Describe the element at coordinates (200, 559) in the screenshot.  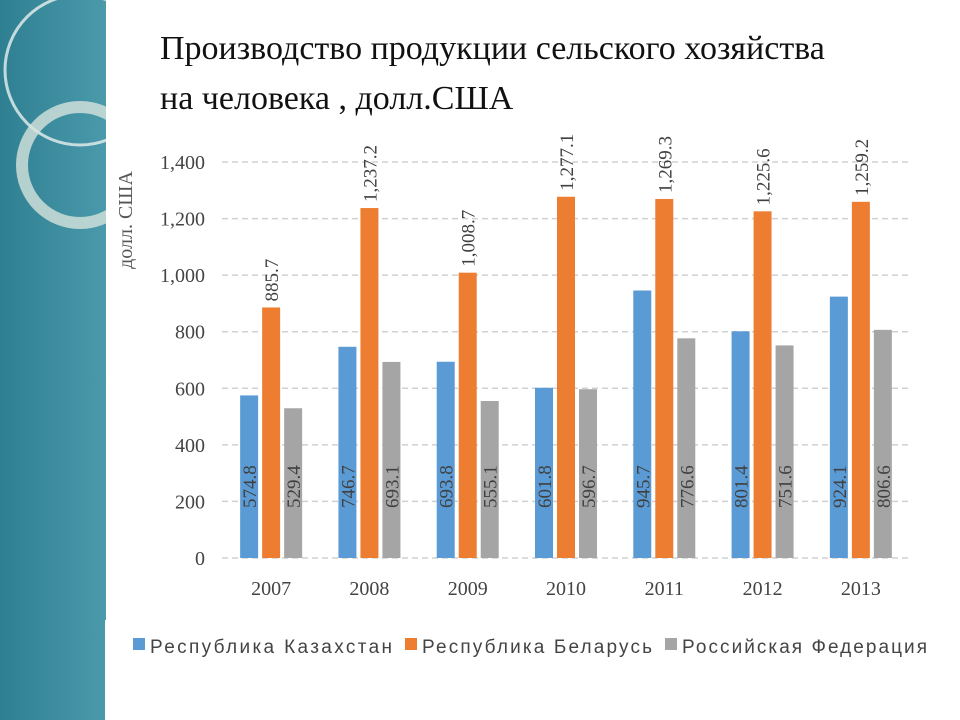
I see `y-tick-label: 0` at that location.